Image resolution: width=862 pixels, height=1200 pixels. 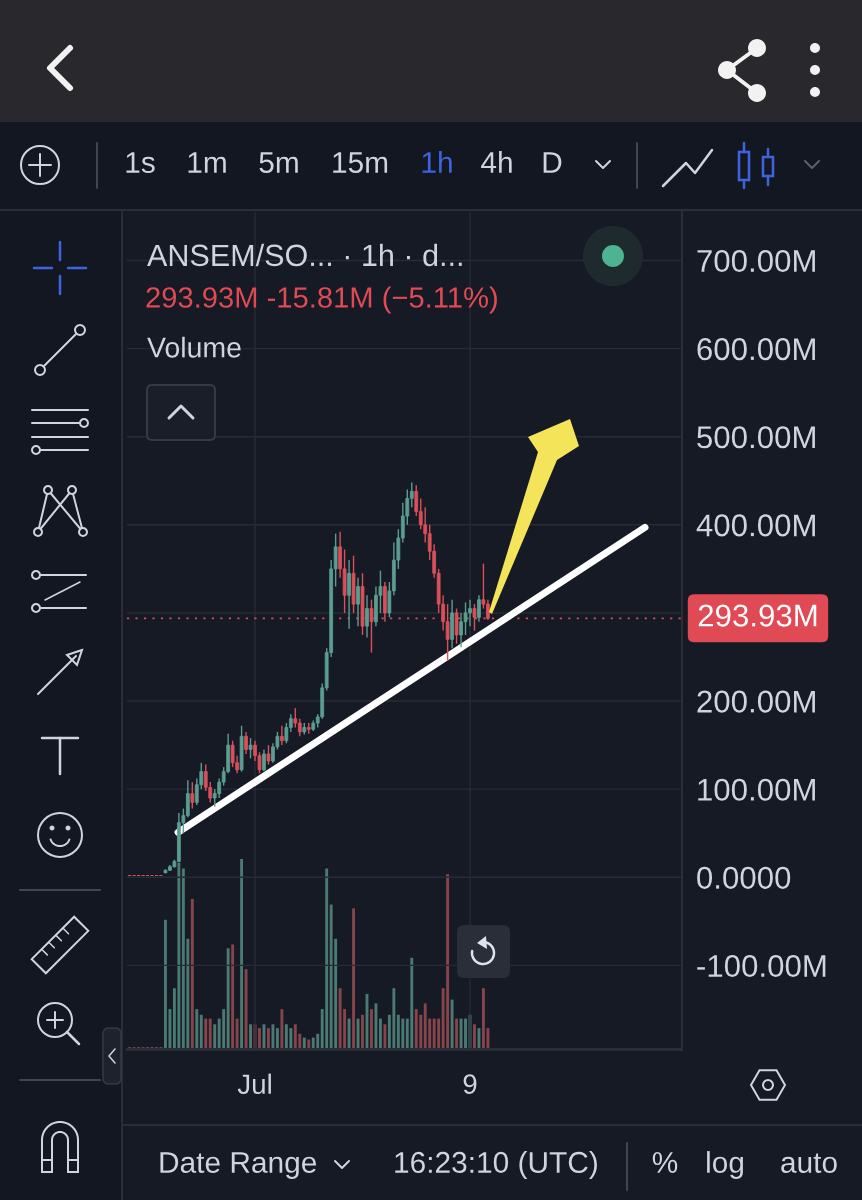 I want to click on text: 1s, so click(x=140, y=163).